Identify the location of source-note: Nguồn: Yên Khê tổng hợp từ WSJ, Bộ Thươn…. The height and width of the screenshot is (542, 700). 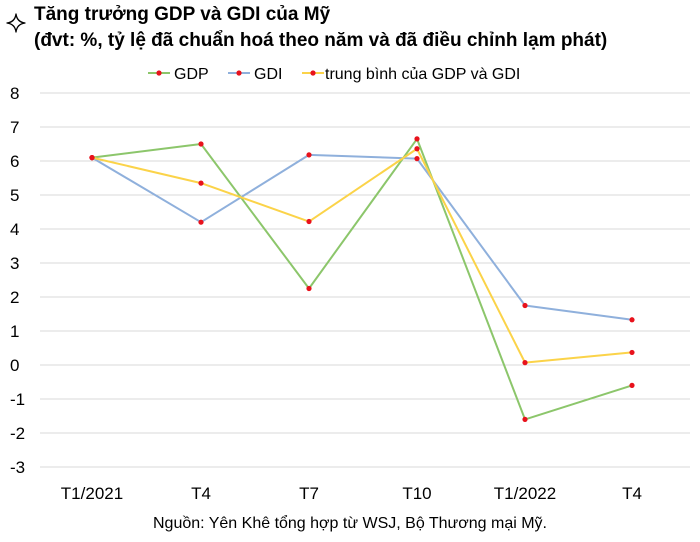
(350, 523).